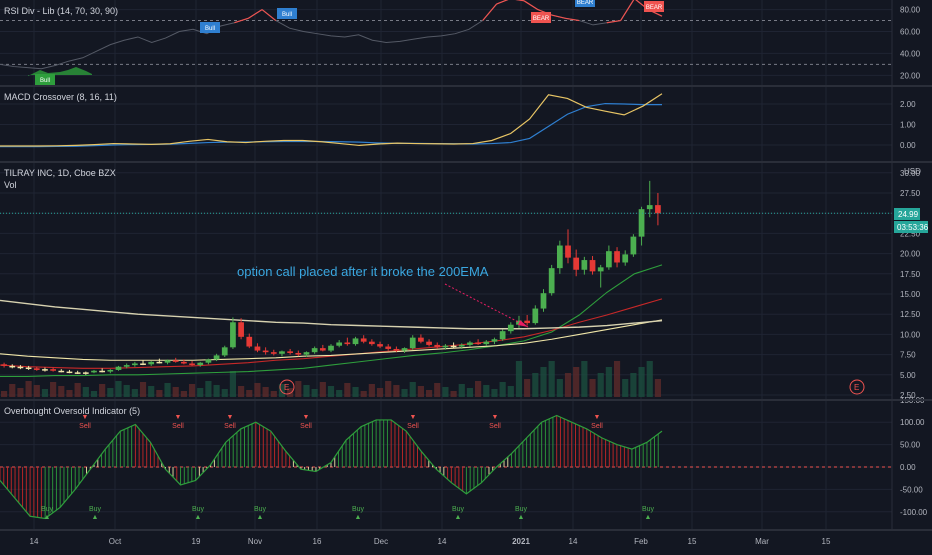  Describe the element at coordinates (910, 294) in the screenshot. I see `price-axis-tick-label: 15.00` at that location.